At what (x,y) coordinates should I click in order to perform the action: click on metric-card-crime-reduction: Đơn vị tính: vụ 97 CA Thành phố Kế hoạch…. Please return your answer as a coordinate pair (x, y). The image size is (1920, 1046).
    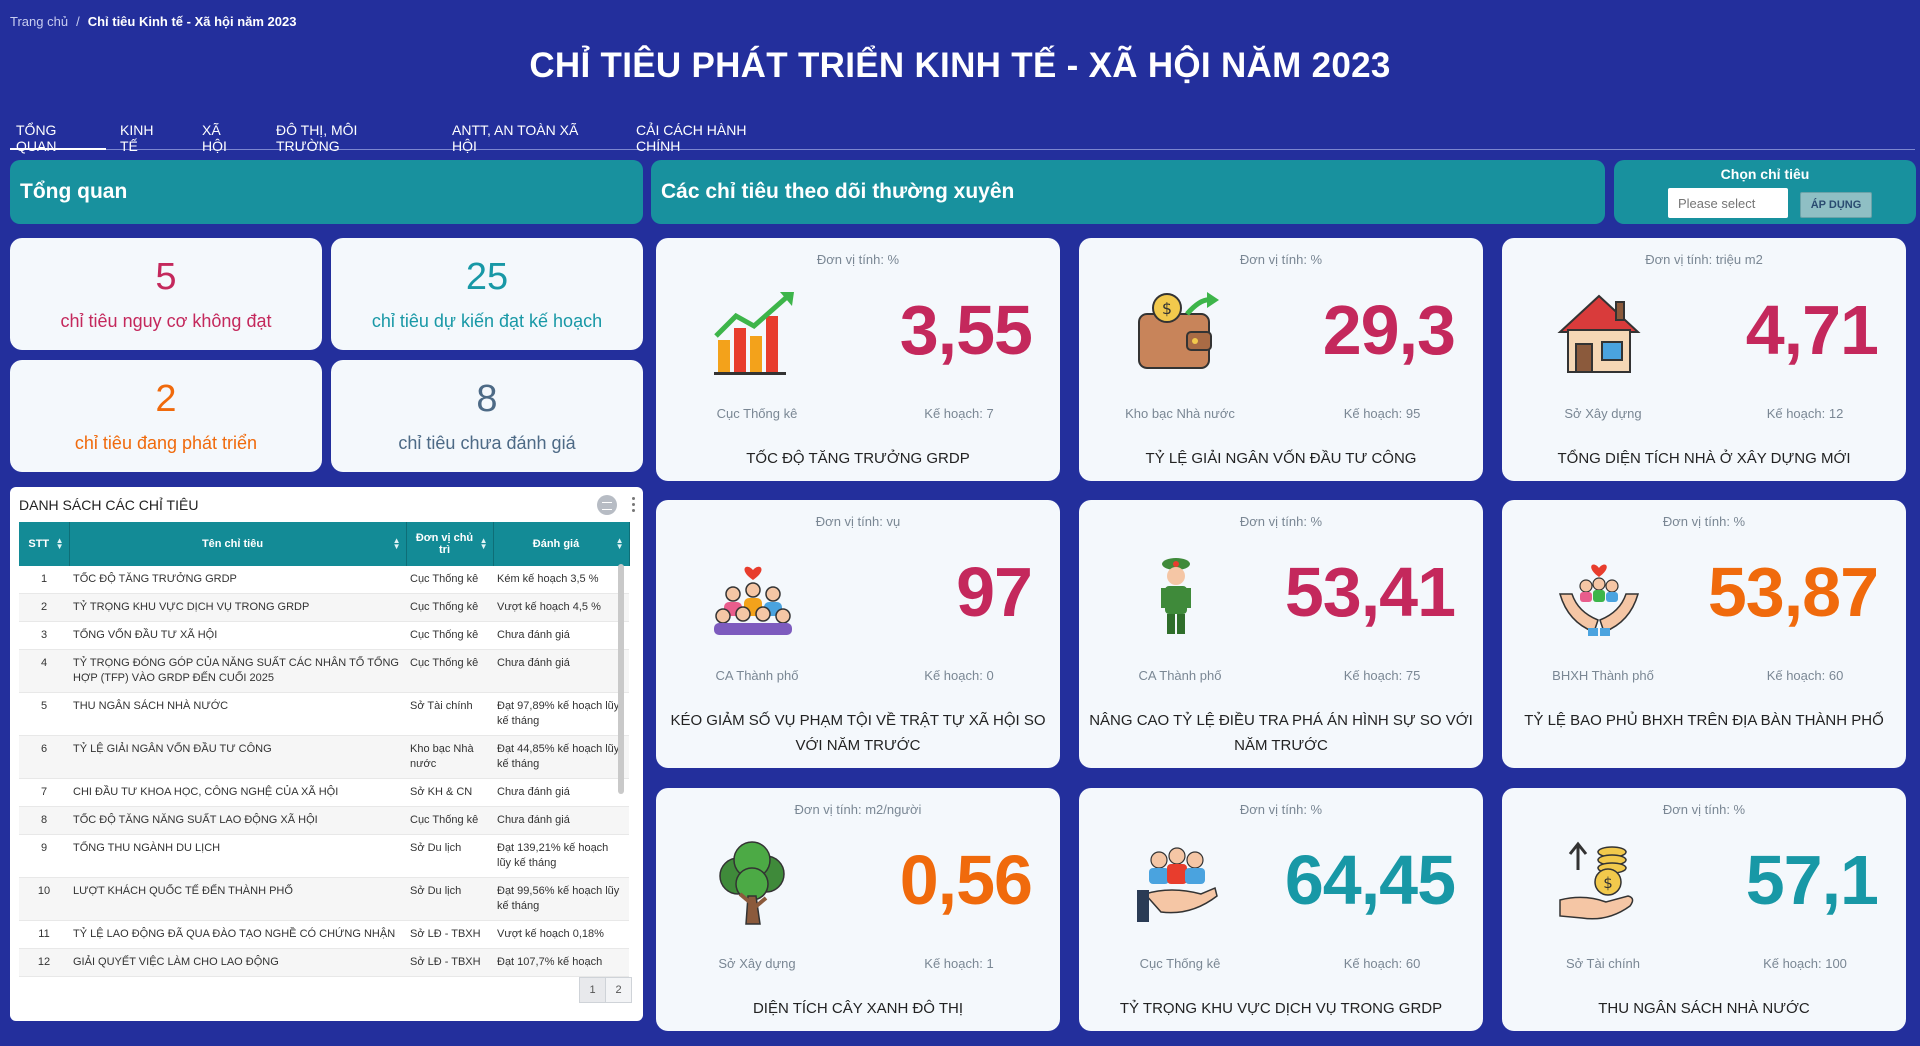
    Looking at the image, I should click on (858, 634).